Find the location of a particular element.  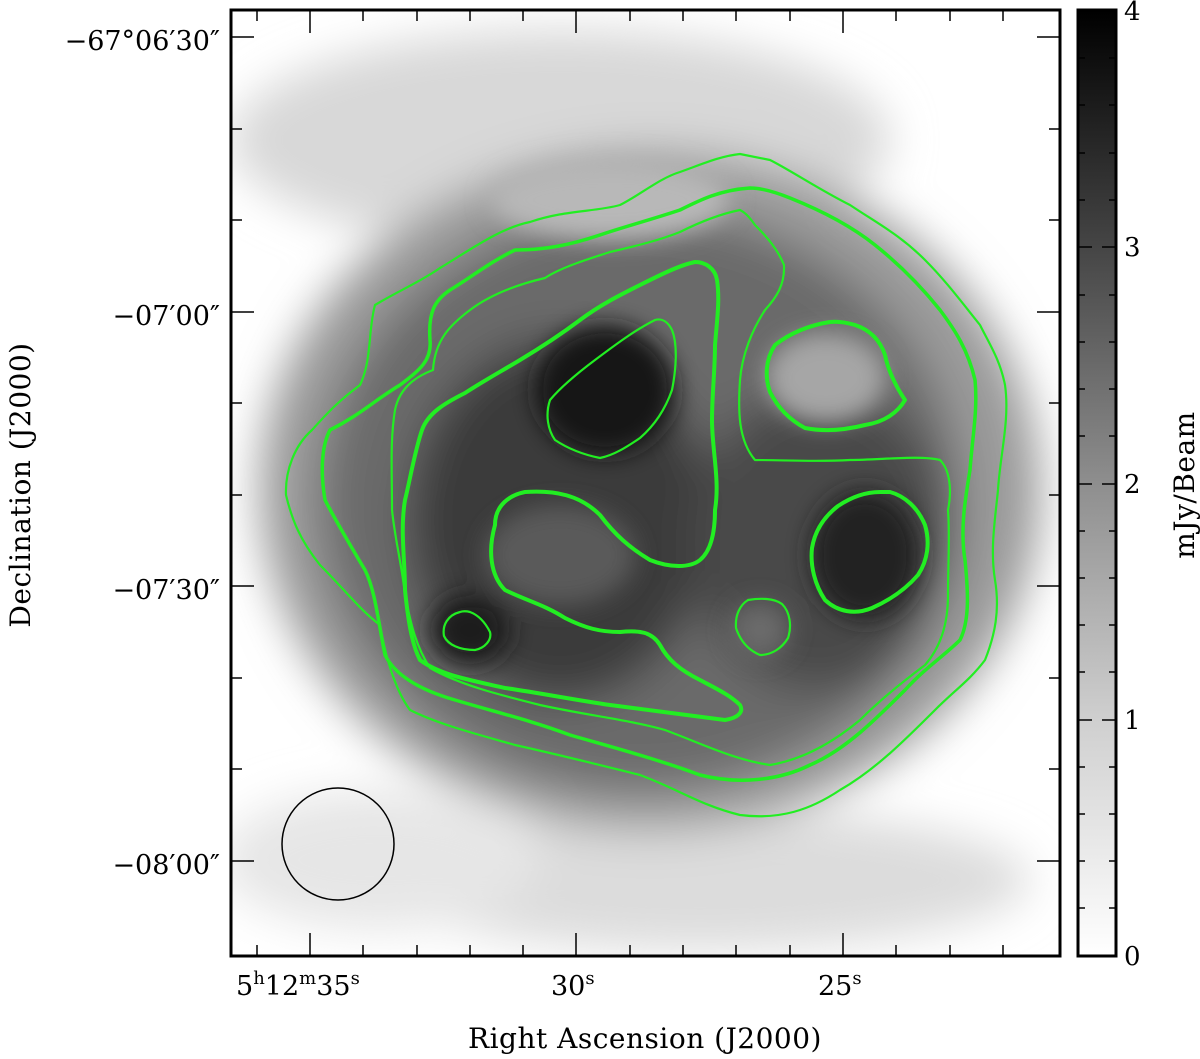

y-tick-label-1: −07′00″ is located at coordinates (166, 316).